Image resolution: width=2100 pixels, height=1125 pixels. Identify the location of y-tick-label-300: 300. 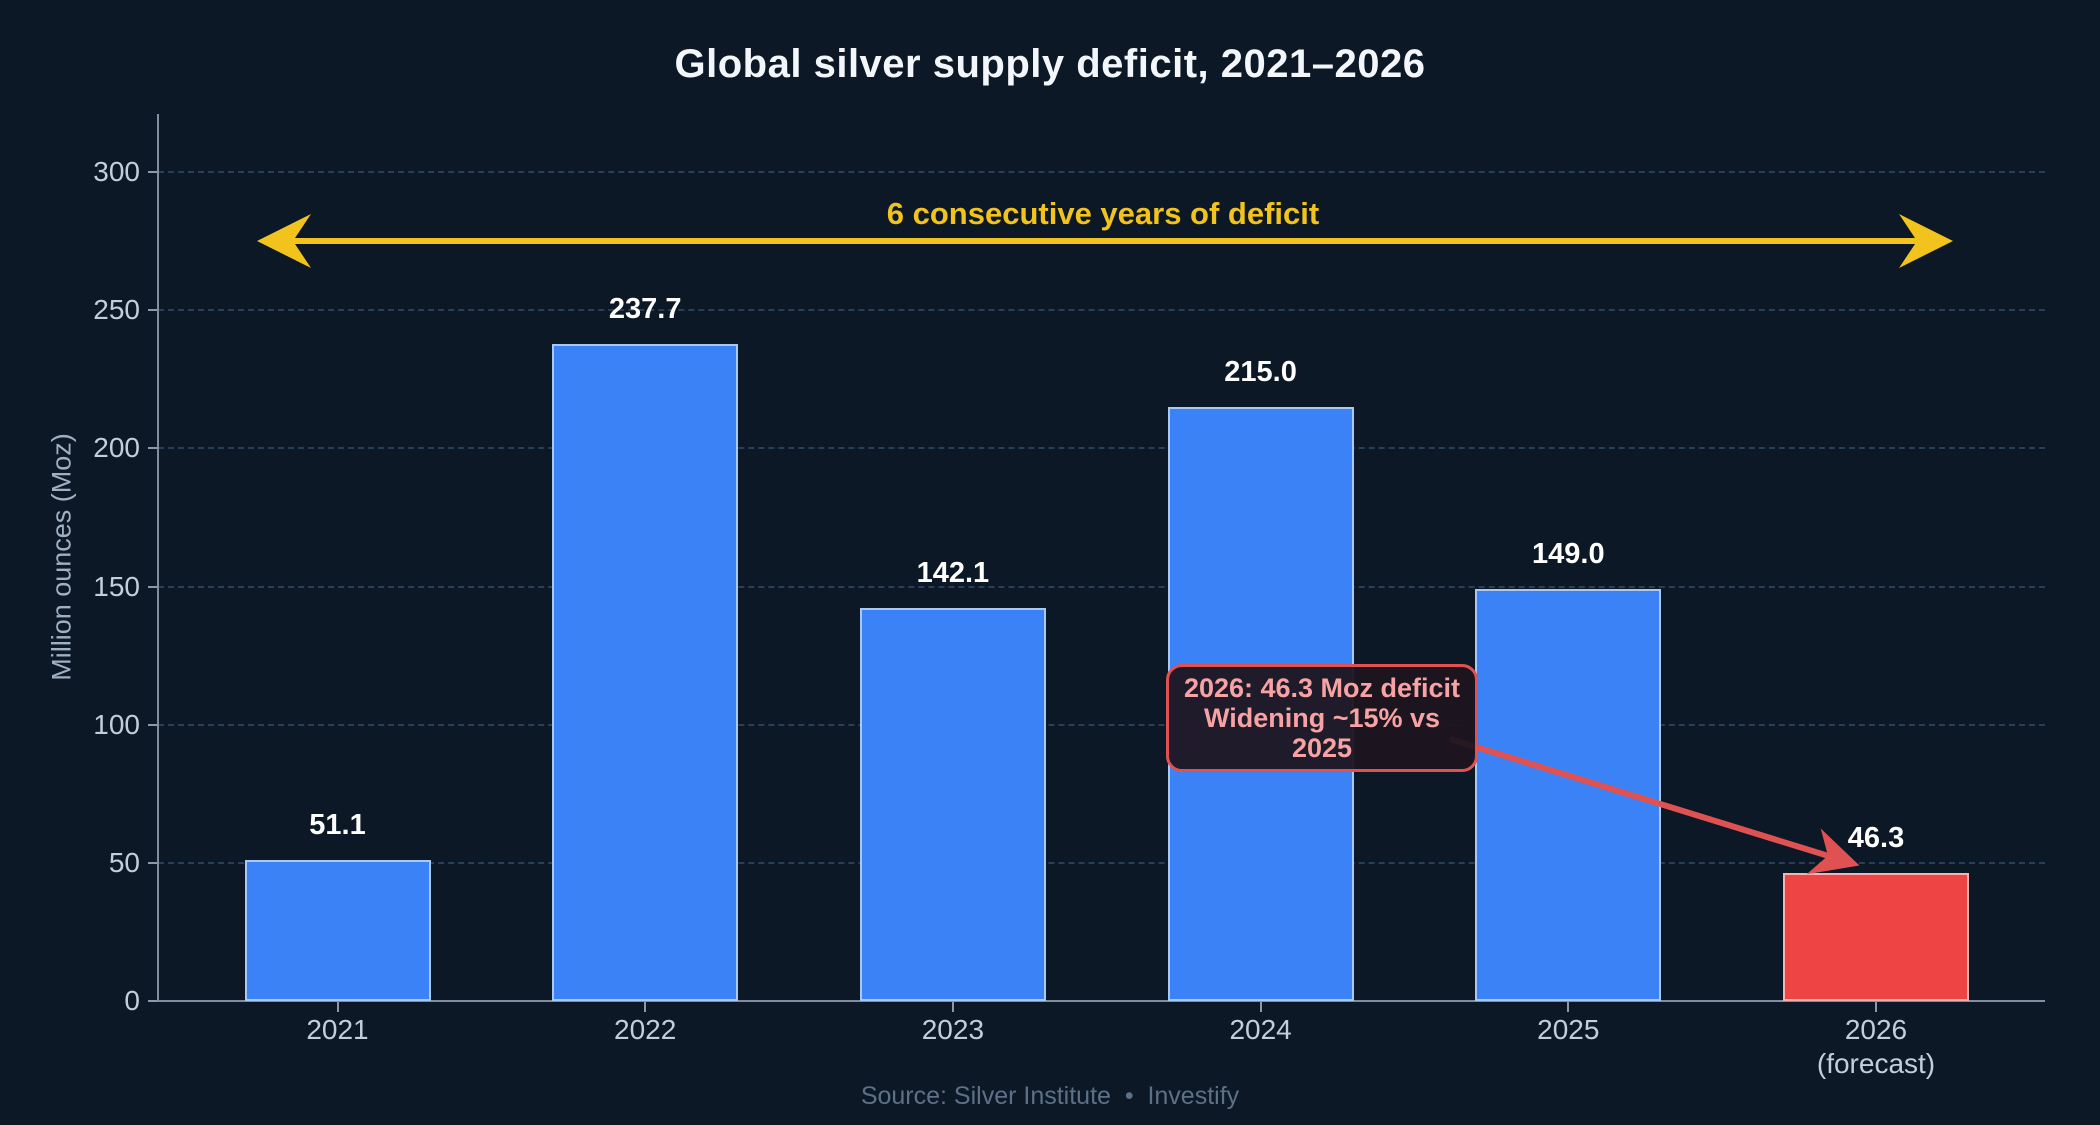
(116, 172).